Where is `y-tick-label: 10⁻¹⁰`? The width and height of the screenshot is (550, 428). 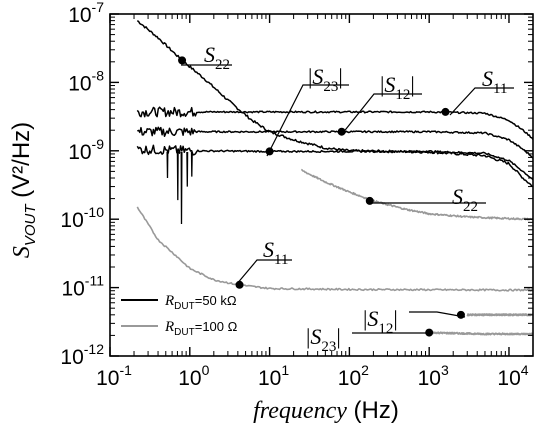 y-tick-label: 10⁻¹⁰ is located at coordinates (82, 218).